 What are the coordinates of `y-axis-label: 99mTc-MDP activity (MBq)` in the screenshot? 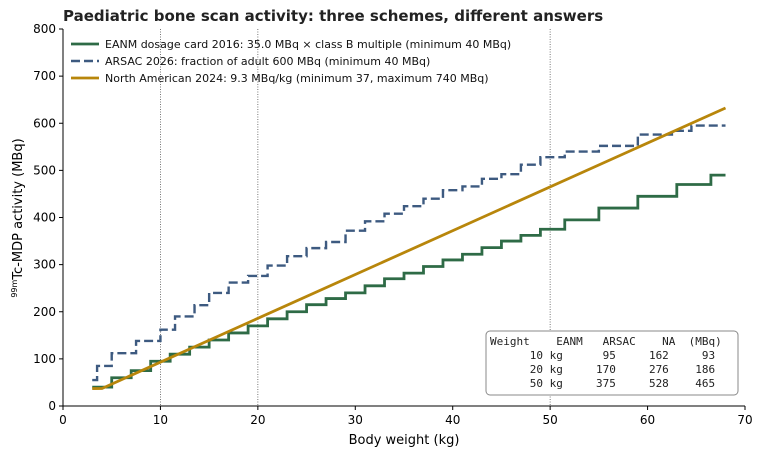 It's located at (18, 217).